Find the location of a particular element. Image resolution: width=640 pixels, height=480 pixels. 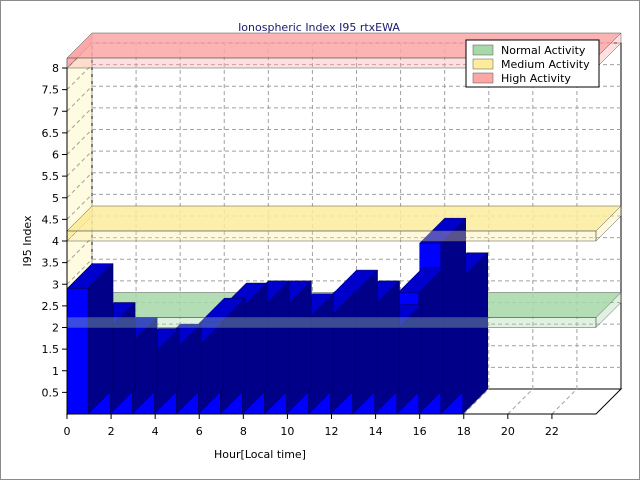

x-axis-title: Hour[Local time] is located at coordinates (260, 454).